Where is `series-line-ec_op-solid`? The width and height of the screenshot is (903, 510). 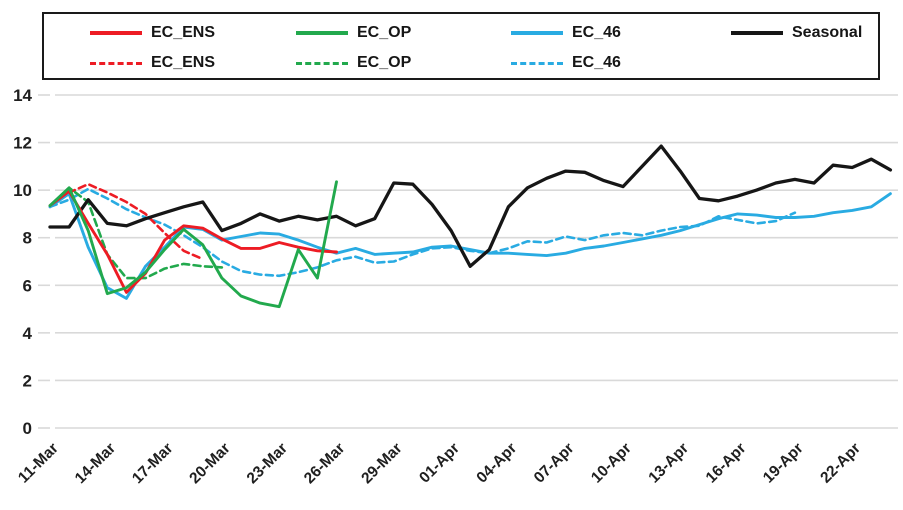 series-line-ec_op-solid is located at coordinates (193, 244).